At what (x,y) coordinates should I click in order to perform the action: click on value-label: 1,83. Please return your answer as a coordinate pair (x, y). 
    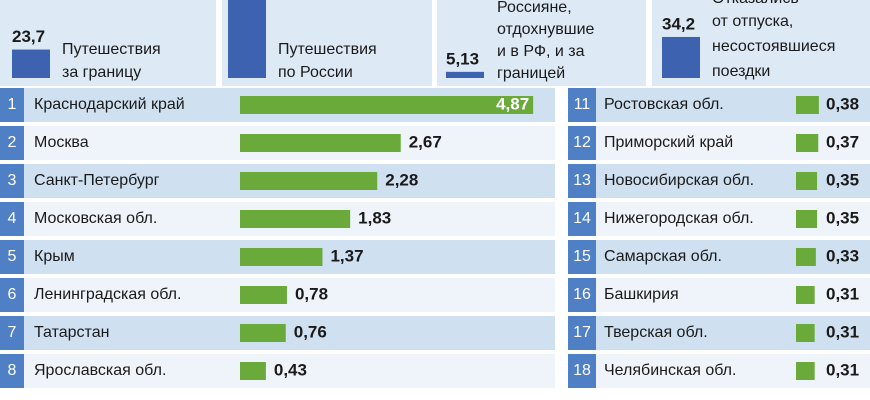
    Looking at the image, I should click on (374, 217).